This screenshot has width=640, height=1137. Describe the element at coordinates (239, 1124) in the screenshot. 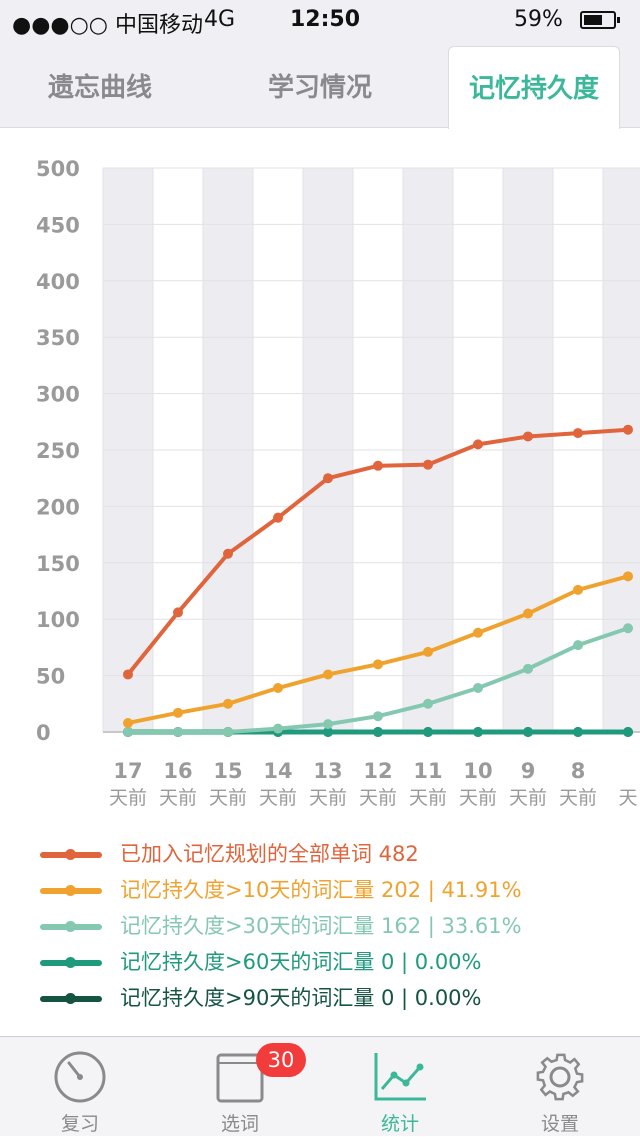

I see `tabbar-label: 选词` at that location.